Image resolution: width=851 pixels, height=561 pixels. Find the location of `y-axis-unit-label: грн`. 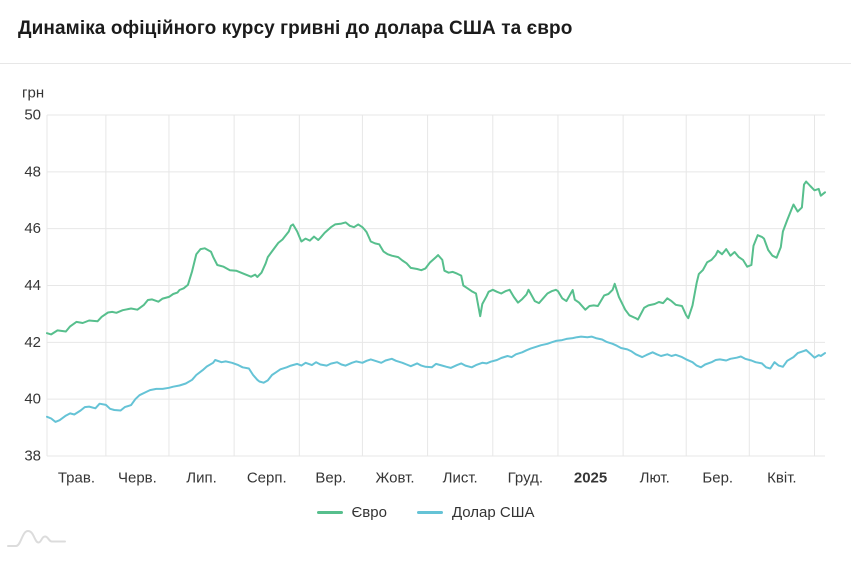

y-axis-unit-label: грн is located at coordinates (33, 93).